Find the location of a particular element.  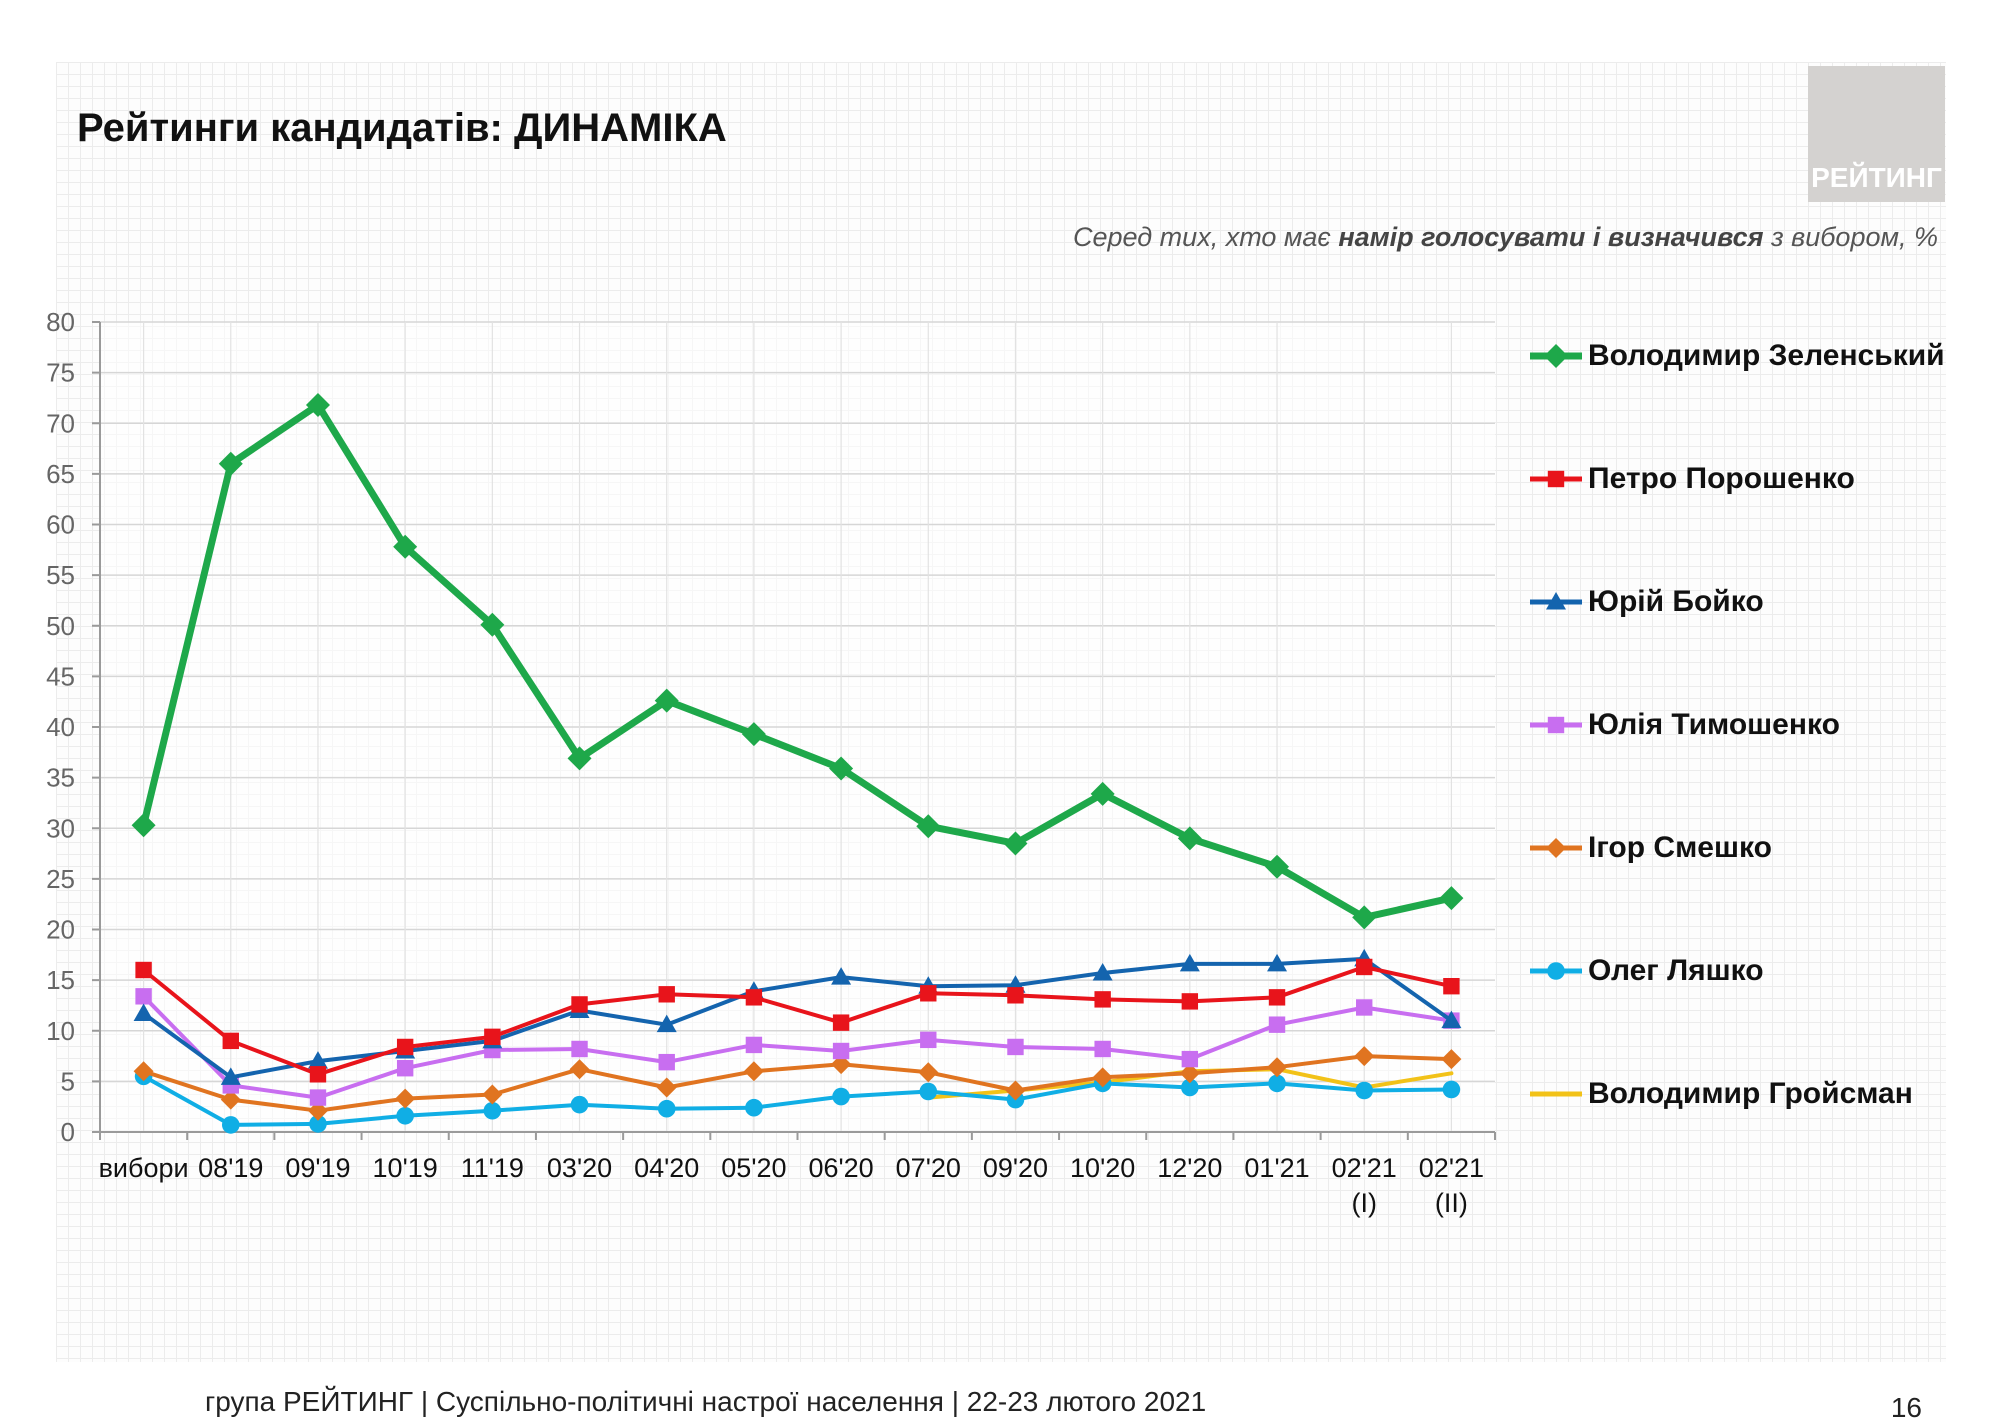

y-tick-label: 70 is located at coordinates (60, 423).